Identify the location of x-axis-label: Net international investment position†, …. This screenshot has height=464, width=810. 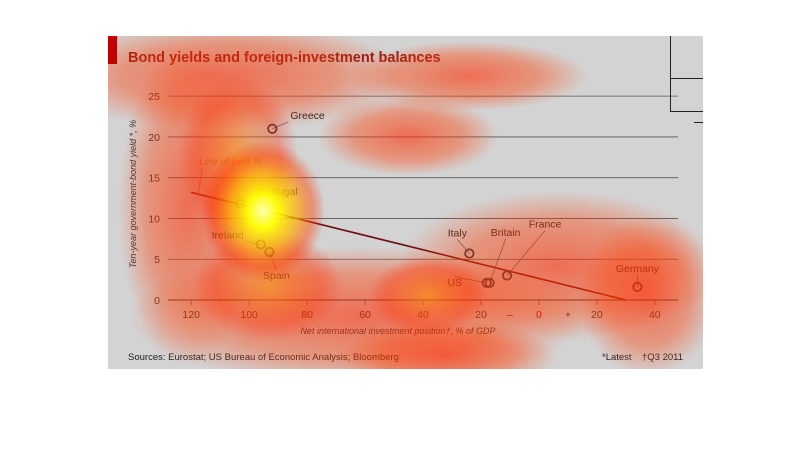
(397, 331).